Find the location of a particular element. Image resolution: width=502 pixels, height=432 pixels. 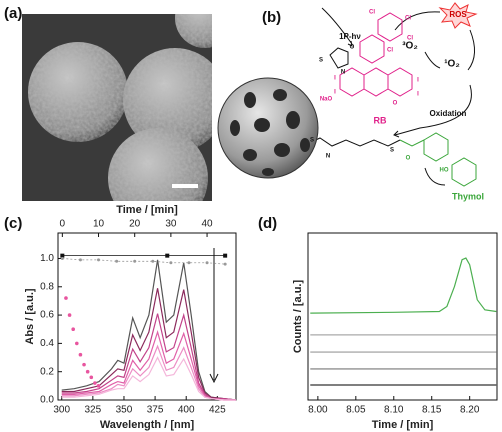

light-label: 1P-hν is located at coordinates (350, 36).